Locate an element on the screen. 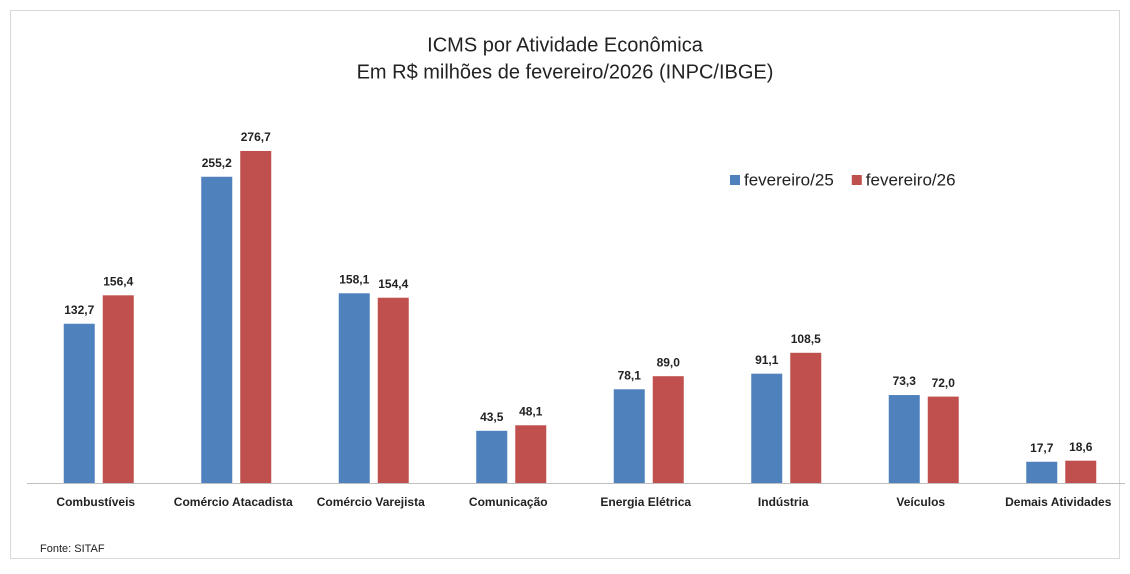 The height and width of the screenshot is (574, 1130). x-tick-label: Comunicação is located at coordinates (508, 502).